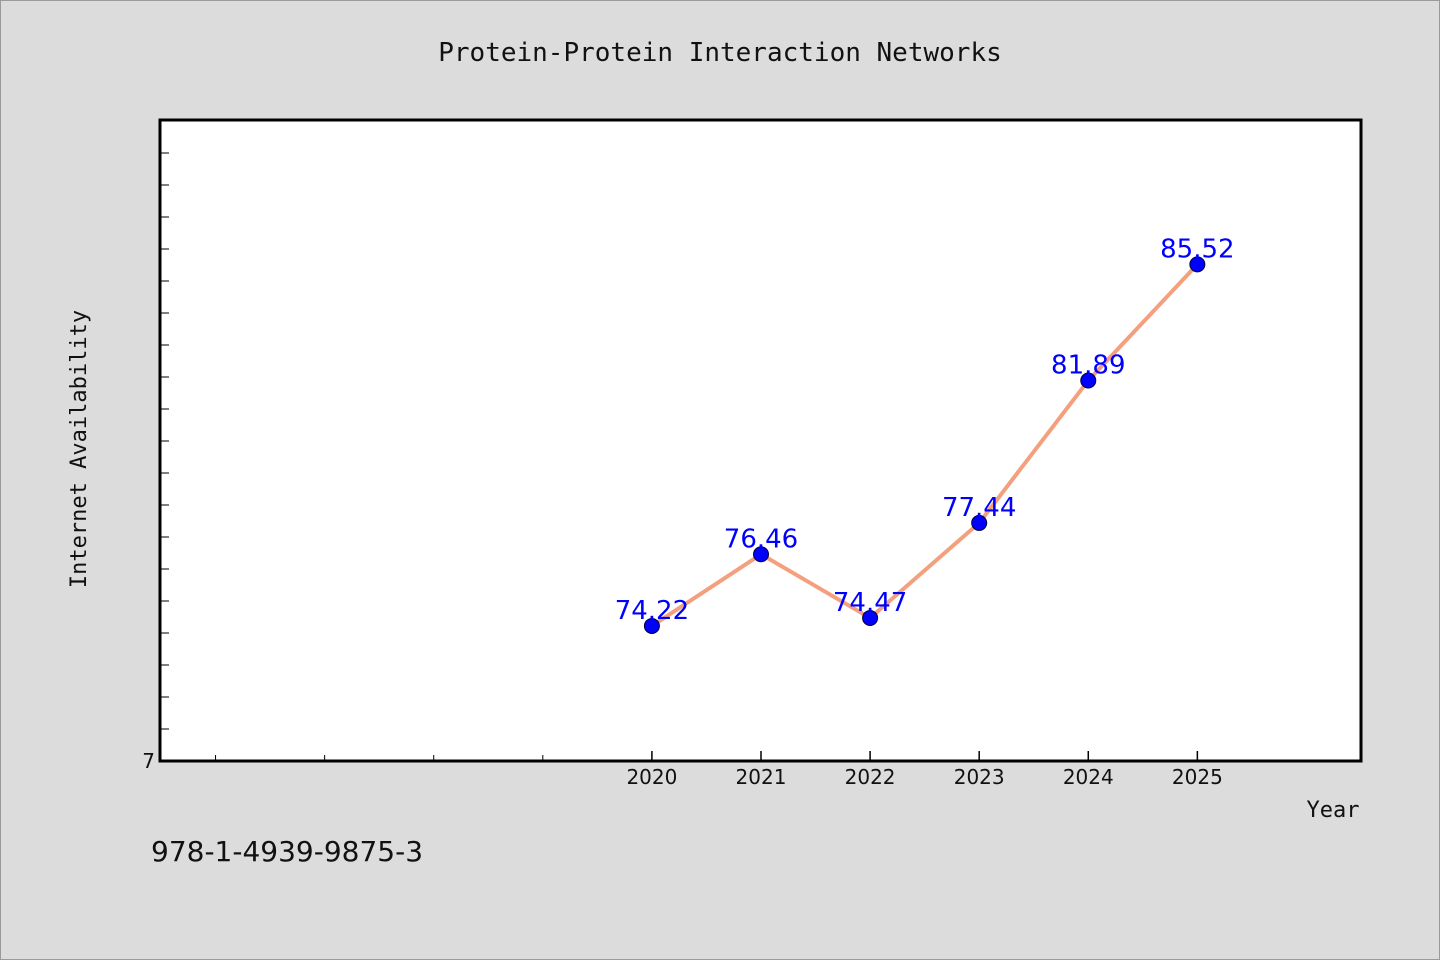 Image resolution: width=1440 pixels, height=960 pixels. What do you see at coordinates (924, 445) in the screenshot?
I see `series-line` at bounding box center [924, 445].